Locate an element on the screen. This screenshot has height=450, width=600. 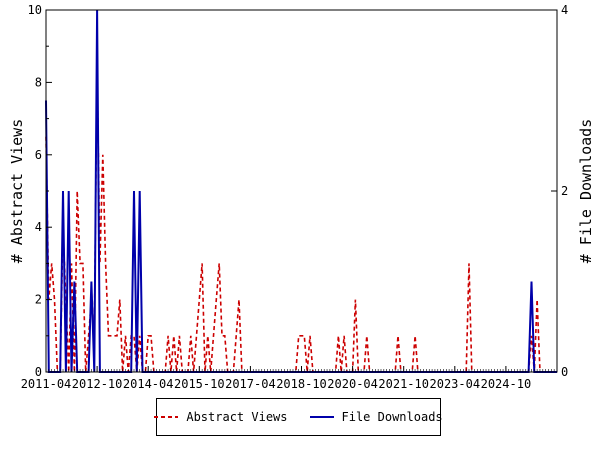
x-tick-label: 2024-10 is located at coordinates (506, 384).